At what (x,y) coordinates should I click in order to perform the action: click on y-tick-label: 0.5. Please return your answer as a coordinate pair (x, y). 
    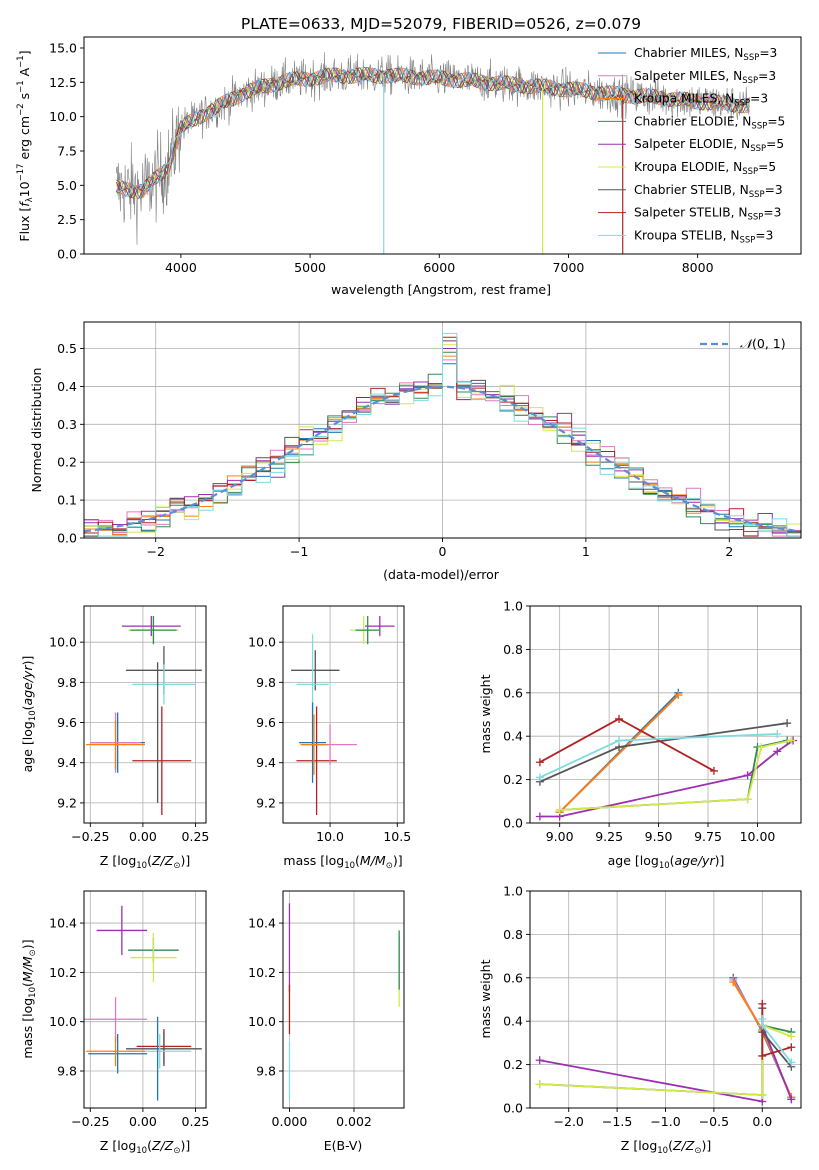
    Looking at the image, I should click on (67, 348).